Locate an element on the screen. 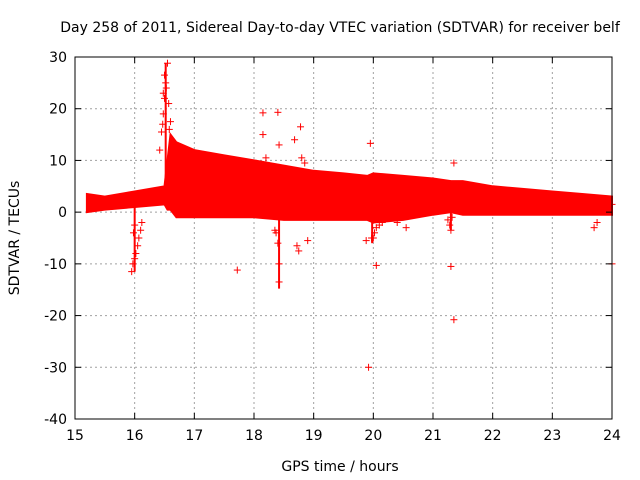 Image resolution: width=640 pixels, height=480 pixels. y-tick-label: 0 is located at coordinates (62, 213).